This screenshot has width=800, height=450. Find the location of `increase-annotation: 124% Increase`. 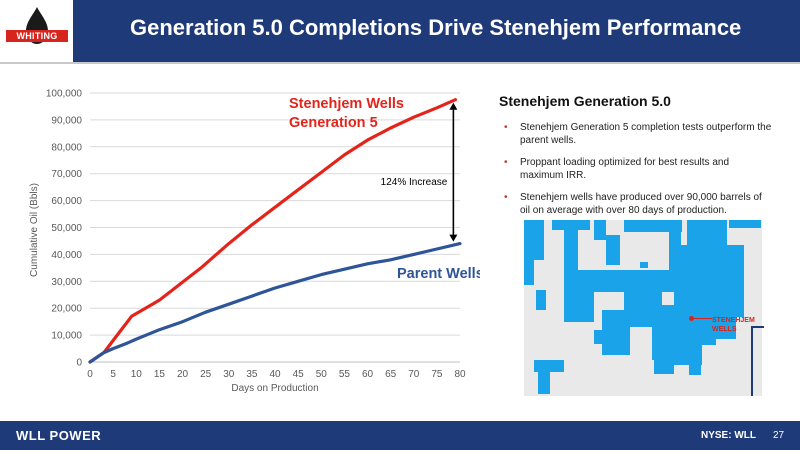

increase-annotation: 124% Increase is located at coordinates (419, 172).